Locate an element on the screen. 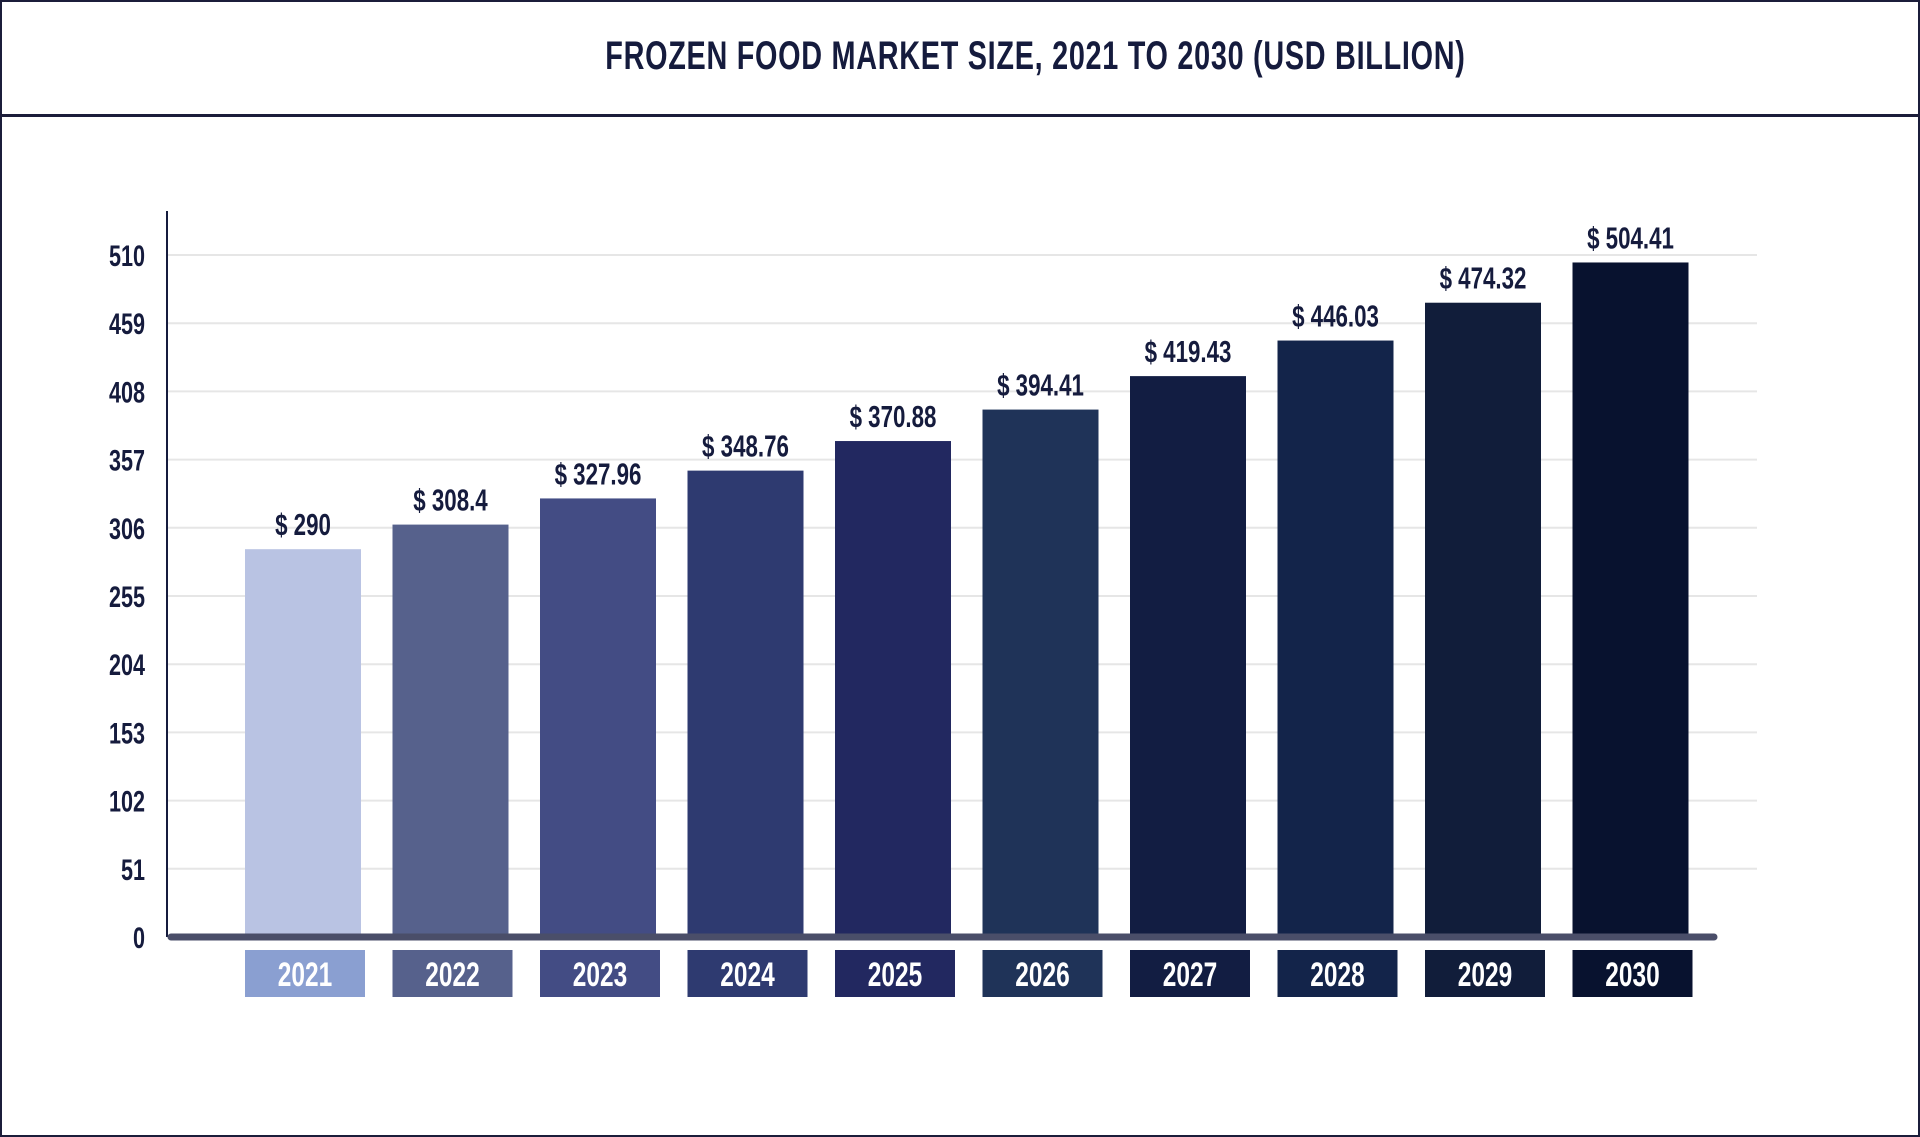 This screenshot has width=1920, height=1137. y-tick-label: 510 is located at coordinates (127, 255).